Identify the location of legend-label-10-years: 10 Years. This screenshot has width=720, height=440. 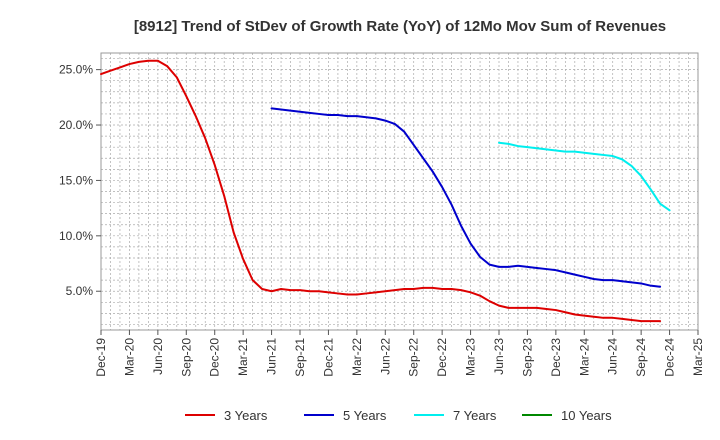
(586, 415).